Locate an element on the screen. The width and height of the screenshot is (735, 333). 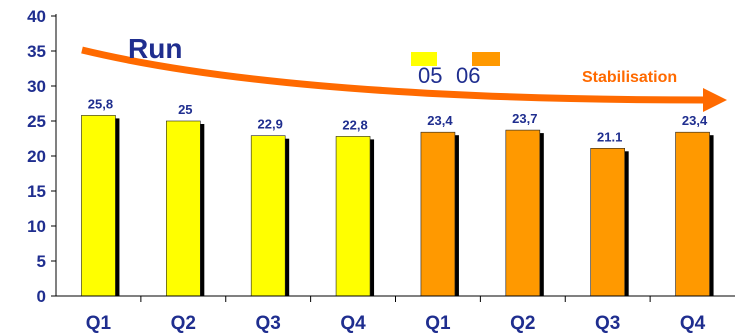
data-label: 21.1 is located at coordinates (609, 136).